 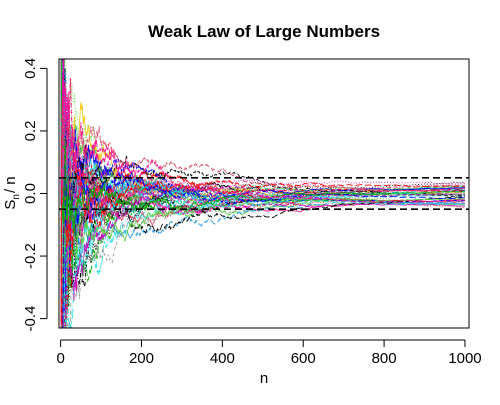 What do you see at coordinates (30, 68) in the screenshot?
I see `y-tick-label: 0.4` at bounding box center [30, 68].